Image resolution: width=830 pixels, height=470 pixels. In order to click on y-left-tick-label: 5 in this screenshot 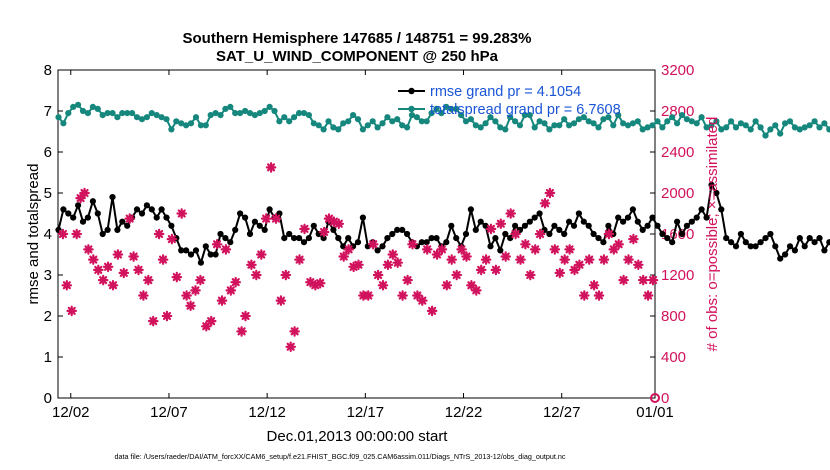, I will do `click(48, 193)`.